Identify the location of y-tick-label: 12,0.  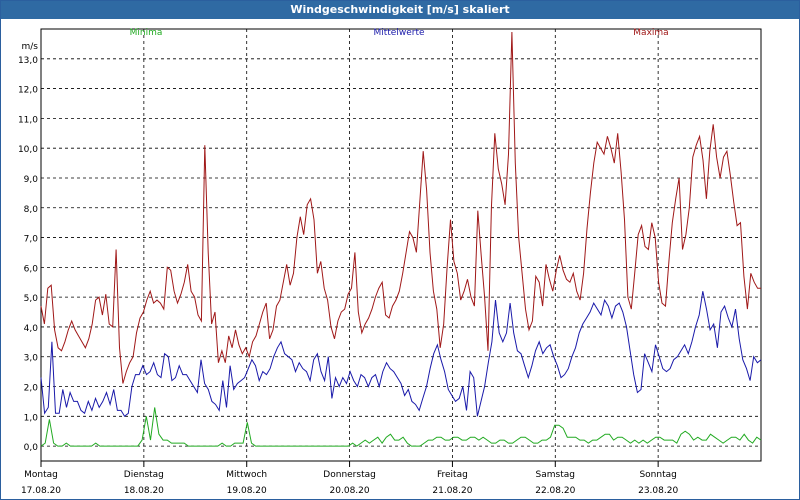
(28, 91).